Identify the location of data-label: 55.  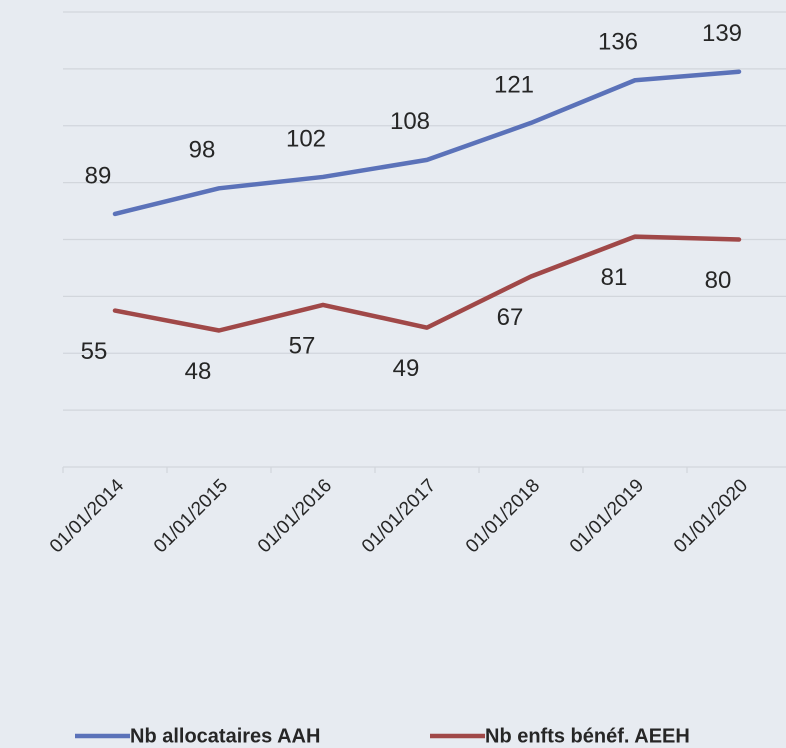
(94, 351).